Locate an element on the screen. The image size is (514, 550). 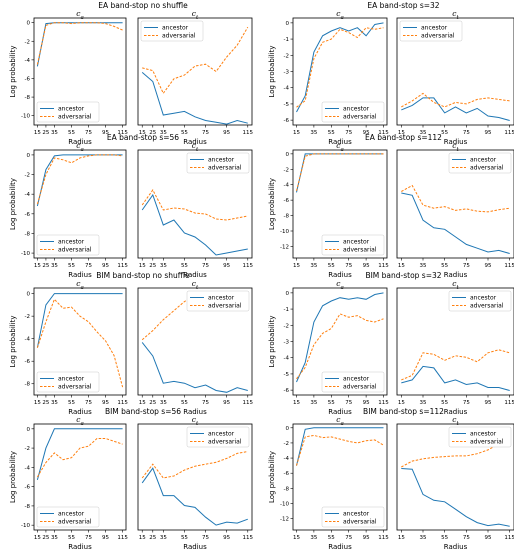
y-tick-label: -2 is located at coordinates (27, 317).